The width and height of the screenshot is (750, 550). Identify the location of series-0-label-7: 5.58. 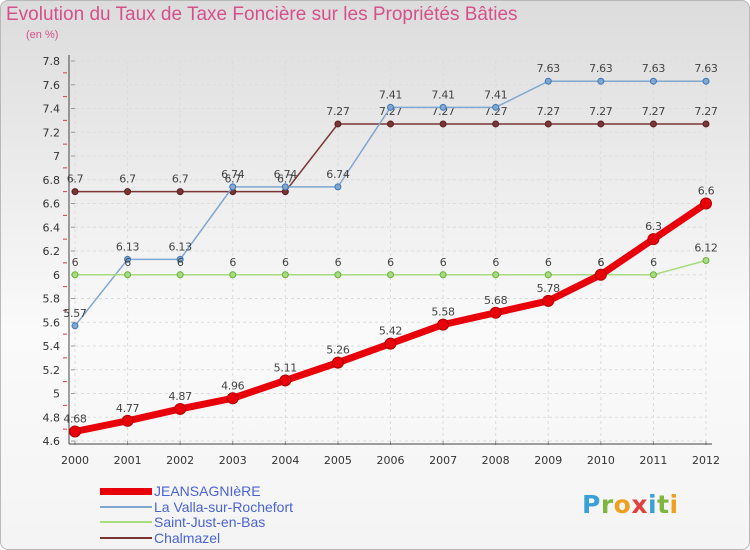
(443, 312).